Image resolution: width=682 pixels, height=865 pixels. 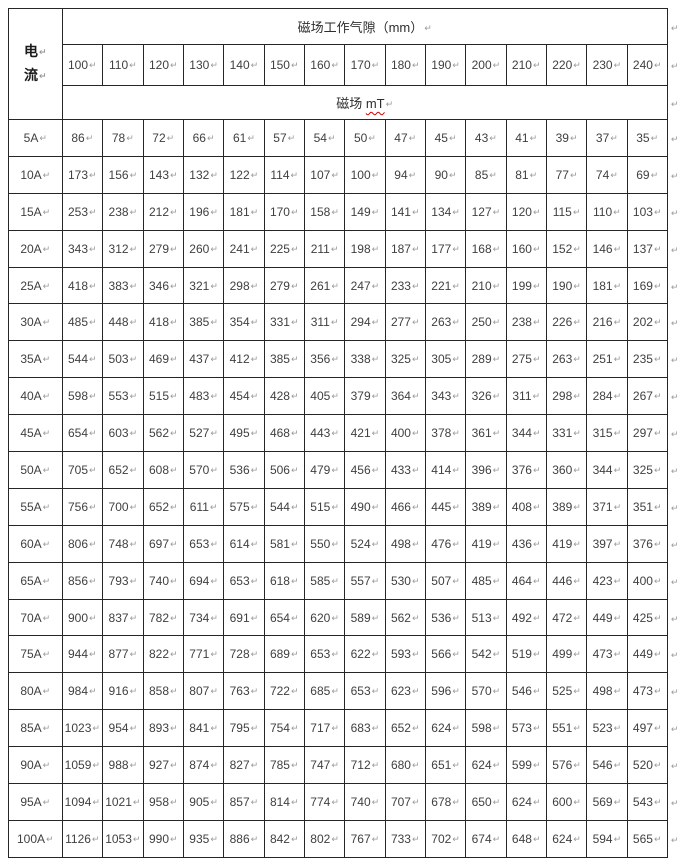 I want to click on data-cell-text: 338, so click(x=360, y=359).